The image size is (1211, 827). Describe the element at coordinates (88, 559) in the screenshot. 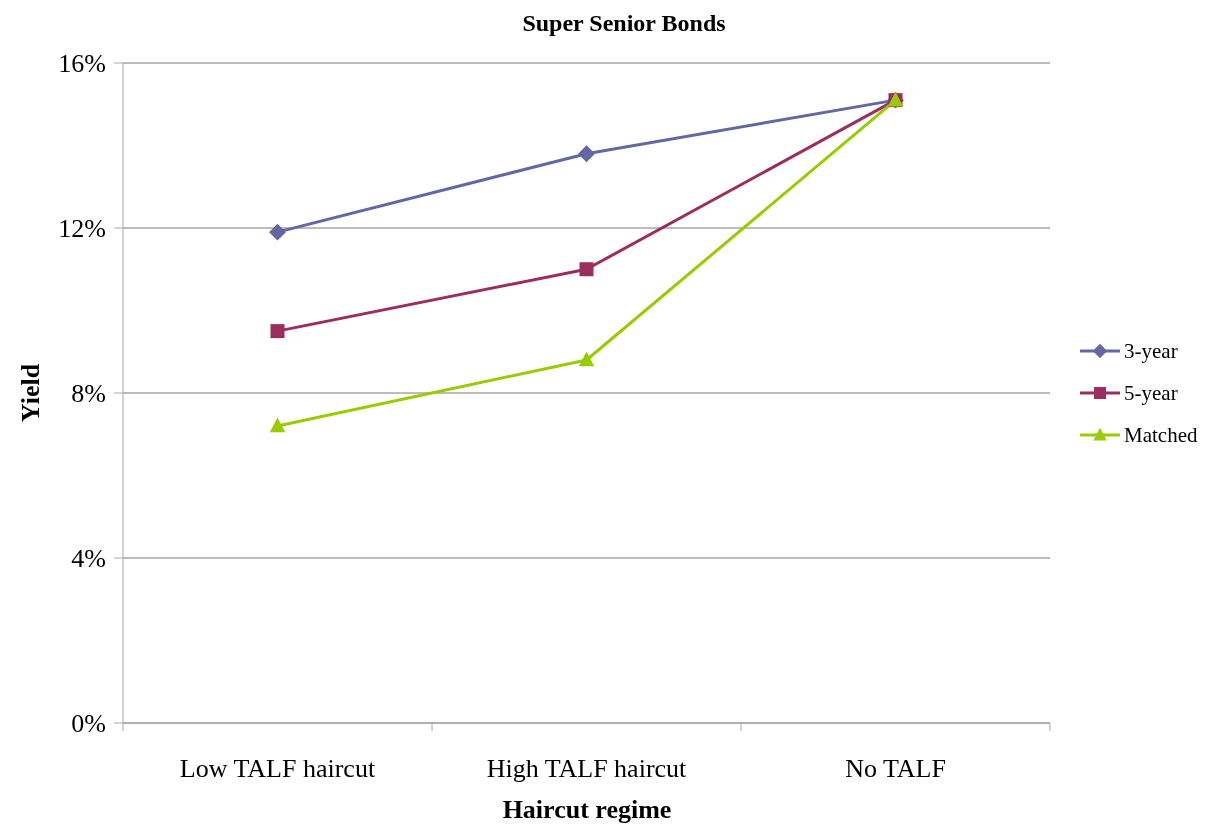

I see `y-tick-label: 4%` at that location.